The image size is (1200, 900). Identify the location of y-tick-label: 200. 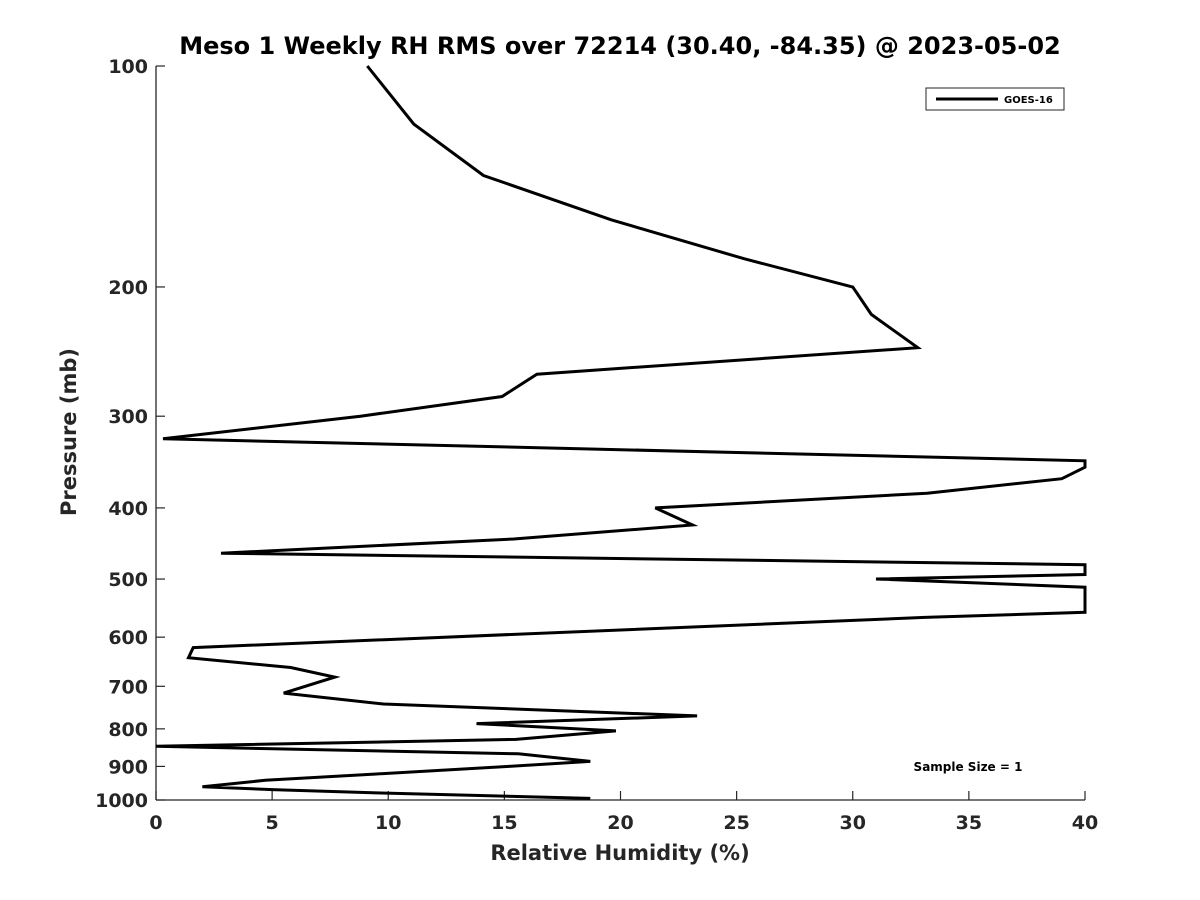
(128, 288).